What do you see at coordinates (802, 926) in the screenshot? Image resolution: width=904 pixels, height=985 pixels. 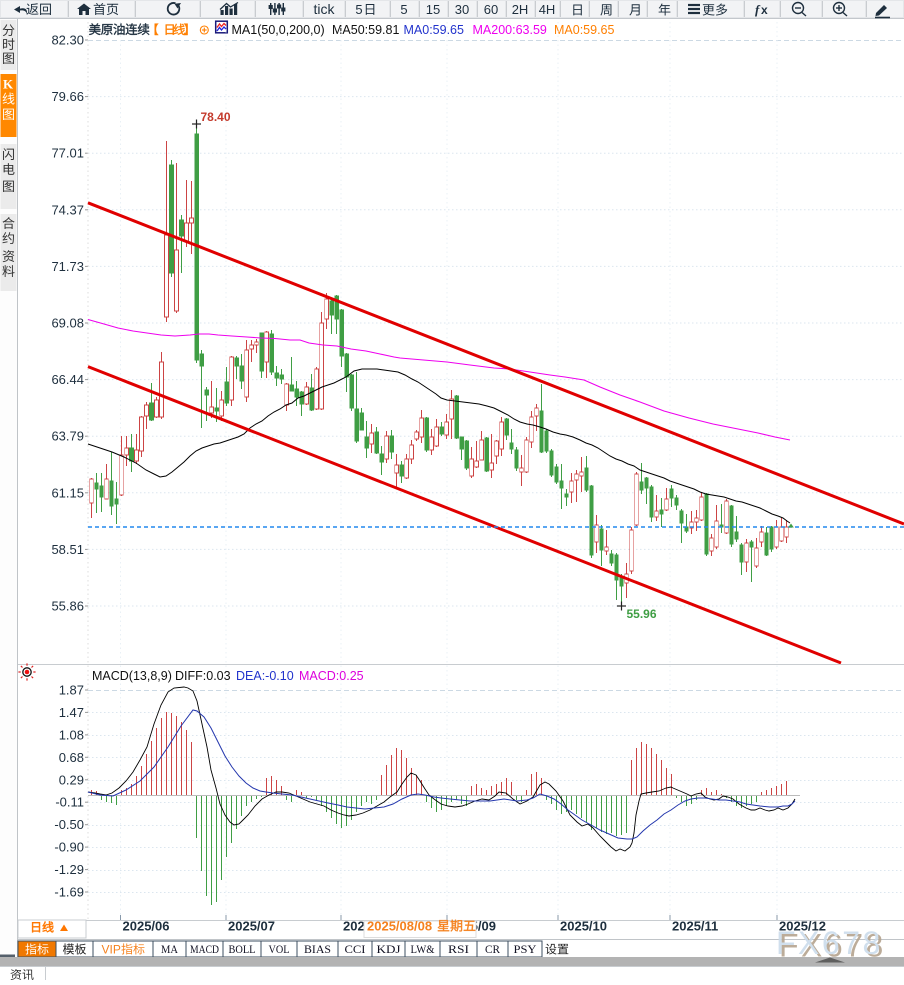 I see `svg-text: 2025/12` at bounding box center [802, 926].